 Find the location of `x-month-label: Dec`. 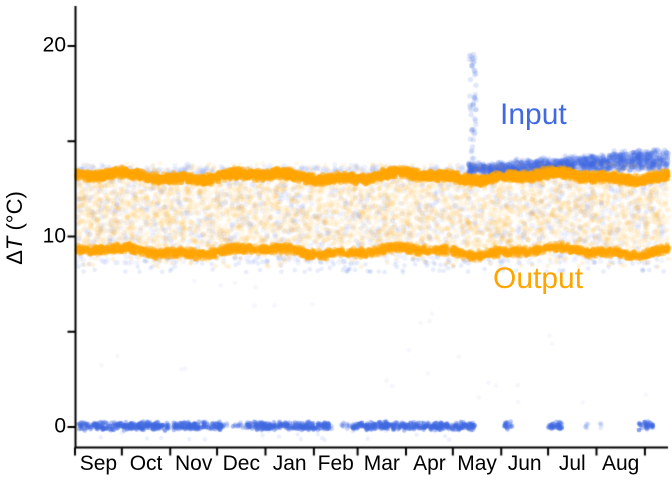

x-month-label: Dec is located at coordinates (241, 463).